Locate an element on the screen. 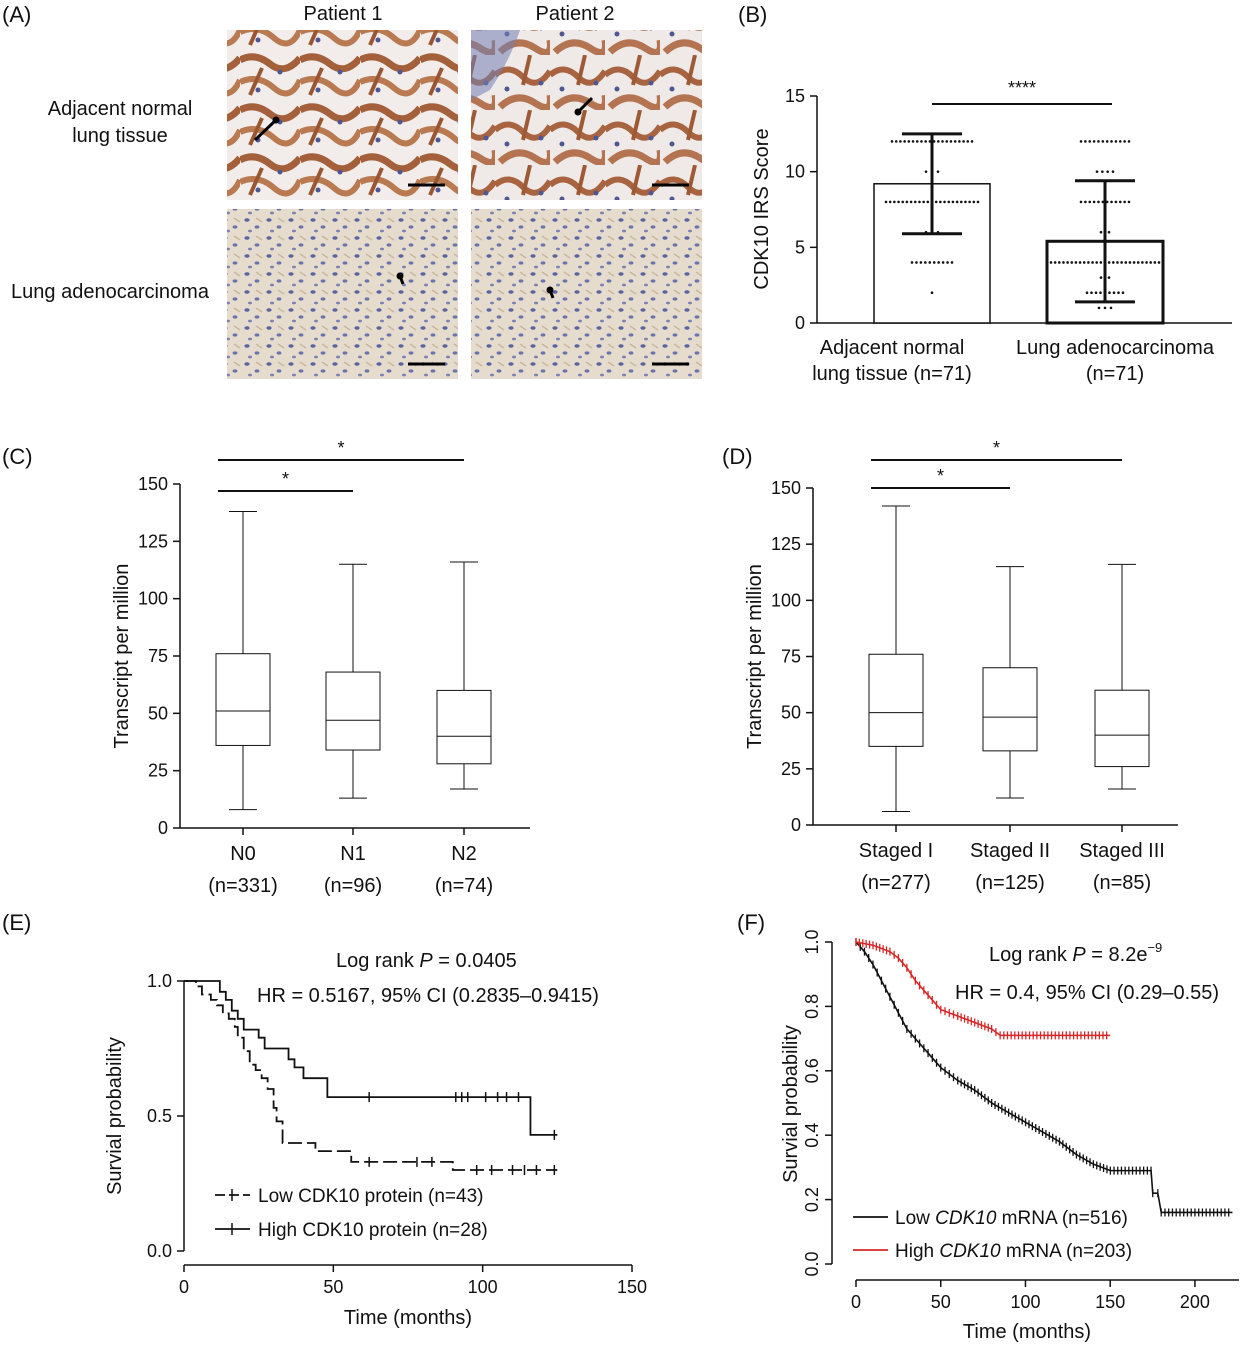 Image resolution: width=1250 pixels, height=1345 pixels. y-tick-label: 0.4 is located at coordinates (812, 1135).